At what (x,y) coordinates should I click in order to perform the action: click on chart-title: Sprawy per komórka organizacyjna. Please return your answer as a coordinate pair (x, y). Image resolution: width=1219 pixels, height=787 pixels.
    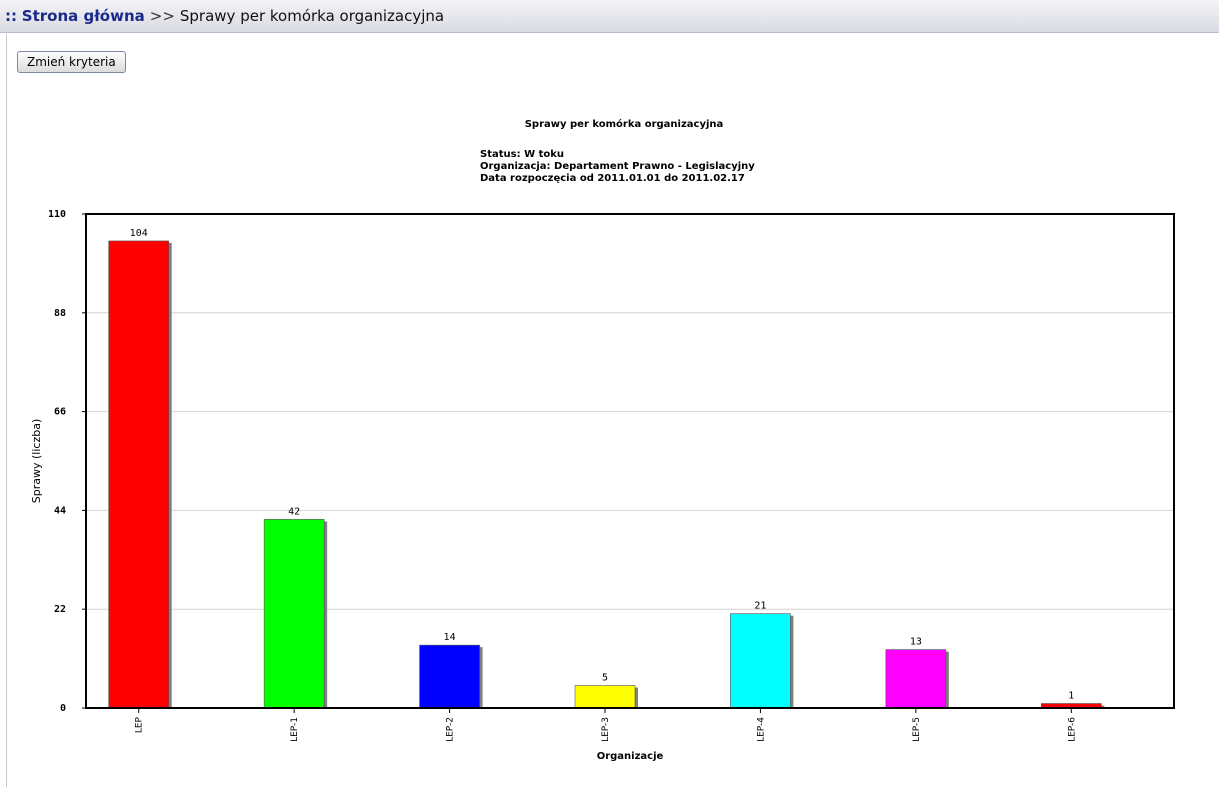
    Looking at the image, I should click on (624, 124).